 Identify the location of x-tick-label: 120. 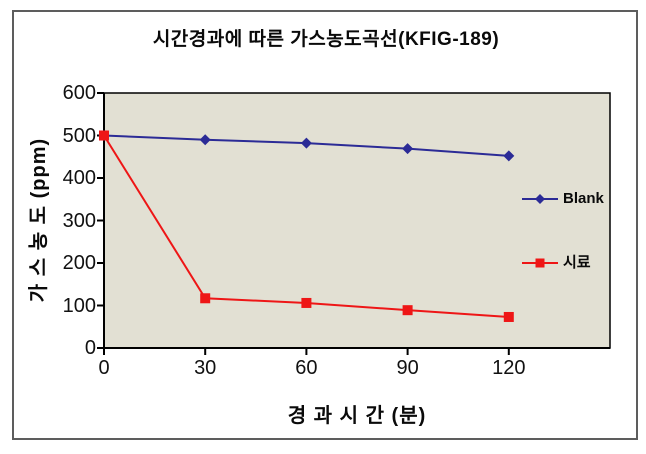
(509, 368).